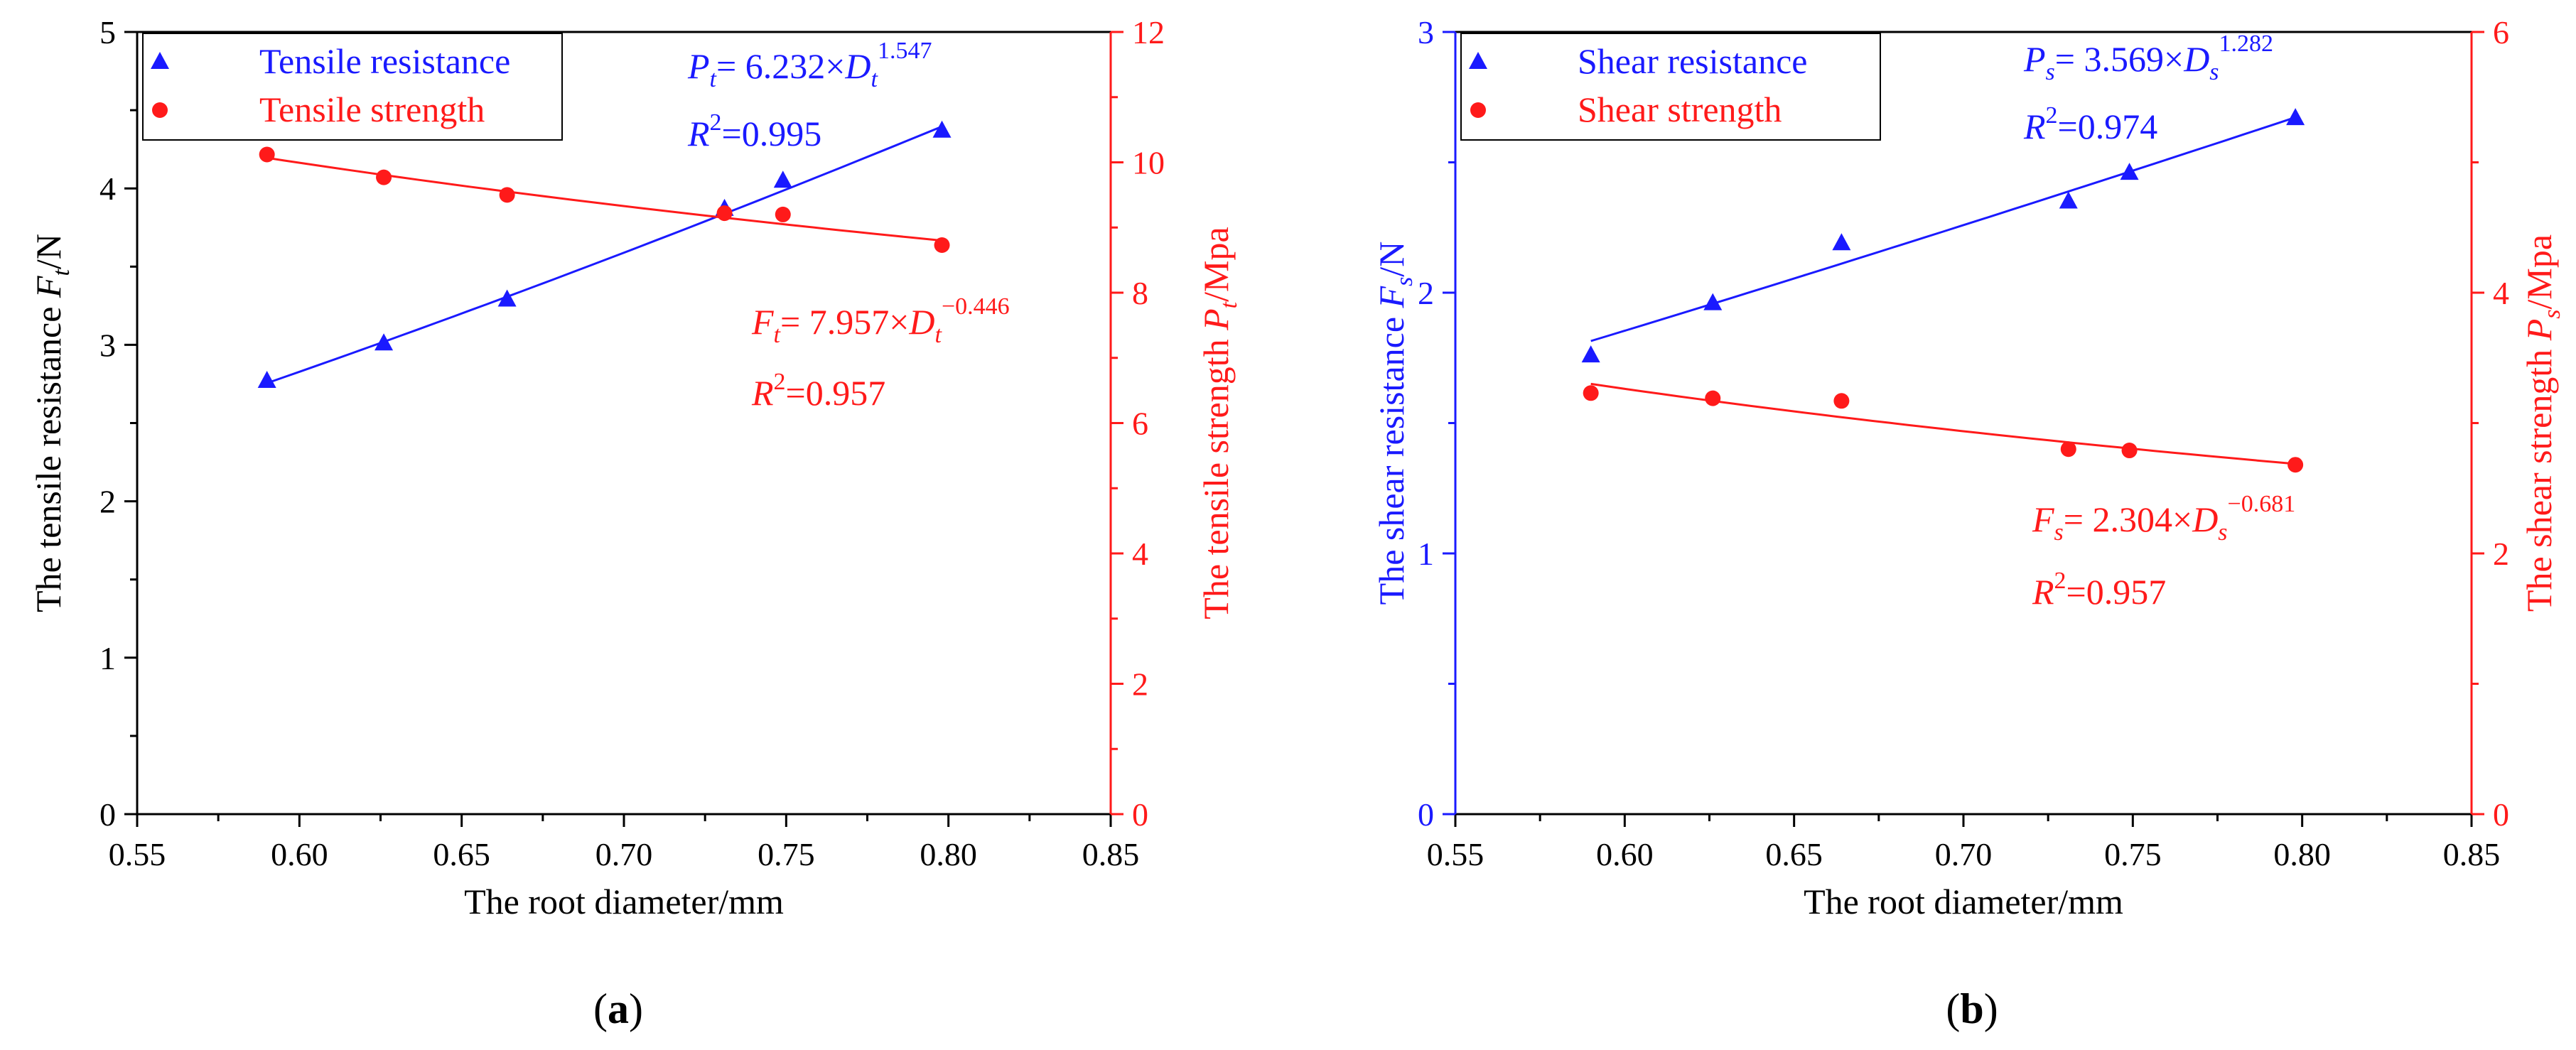 Image resolution: width=2576 pixels, height=1050 pixels. What do you see at coordinates (772, 133) in the screenshot?
I see `r2-value: =0.995` at bounding box center [772, 133].